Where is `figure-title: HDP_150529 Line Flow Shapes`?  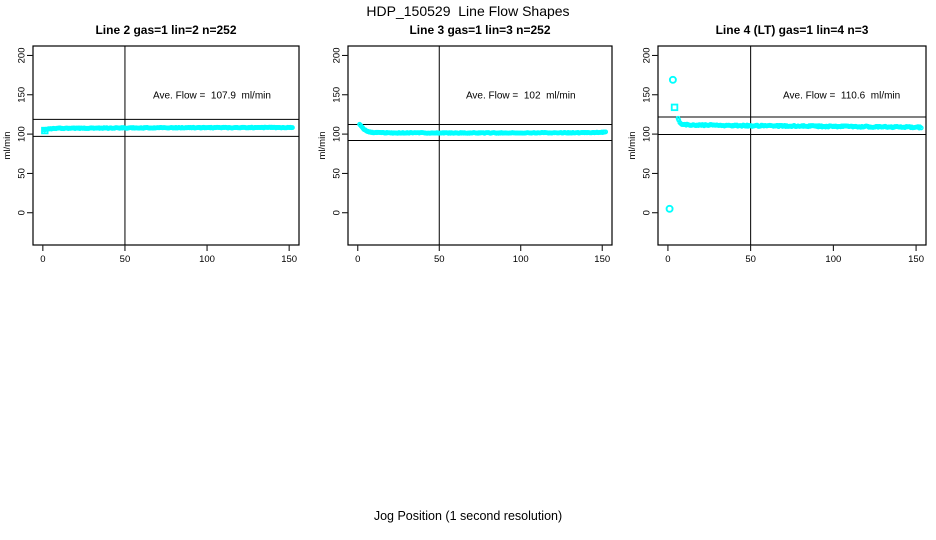
figure-title: HDP_150529 Line Flow Shapes is located at coordinates (468, 11).